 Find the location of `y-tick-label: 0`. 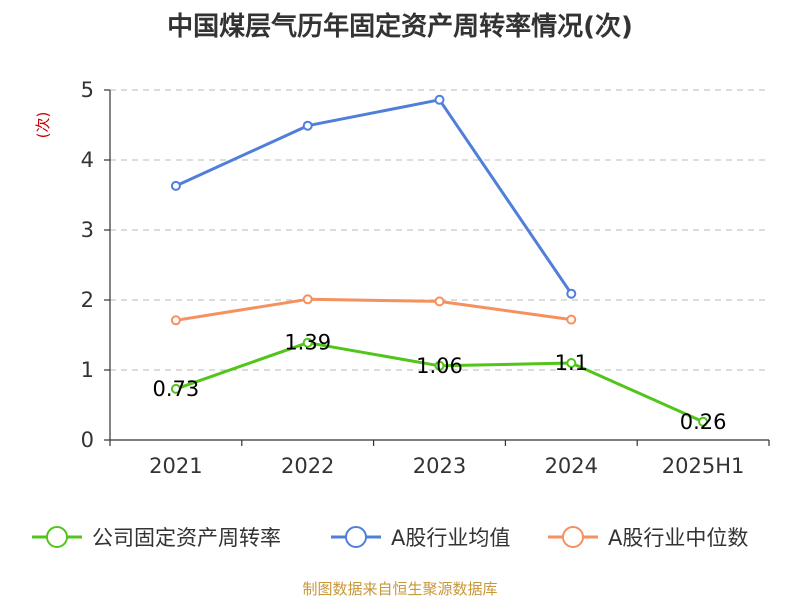

y-tick-label: 0 is located at coordinates (87, 440).